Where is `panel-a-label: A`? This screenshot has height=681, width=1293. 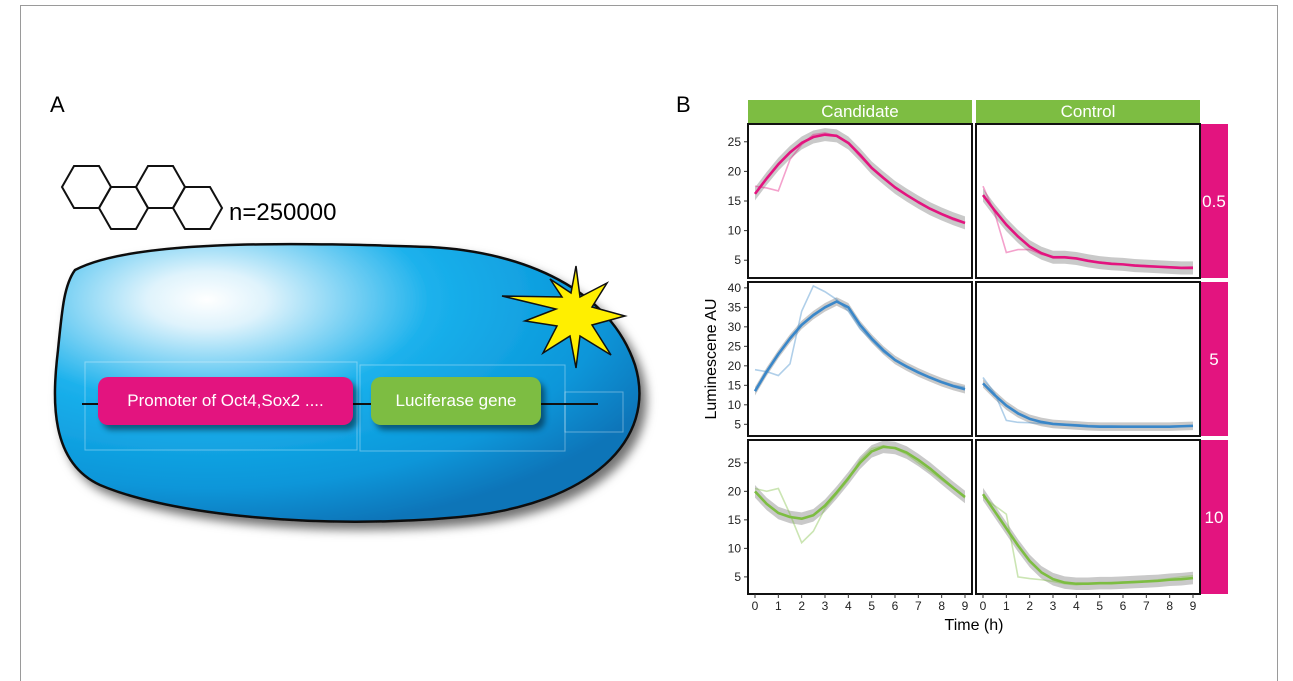
panel-a-label: A is located at coordinates (57, 104).